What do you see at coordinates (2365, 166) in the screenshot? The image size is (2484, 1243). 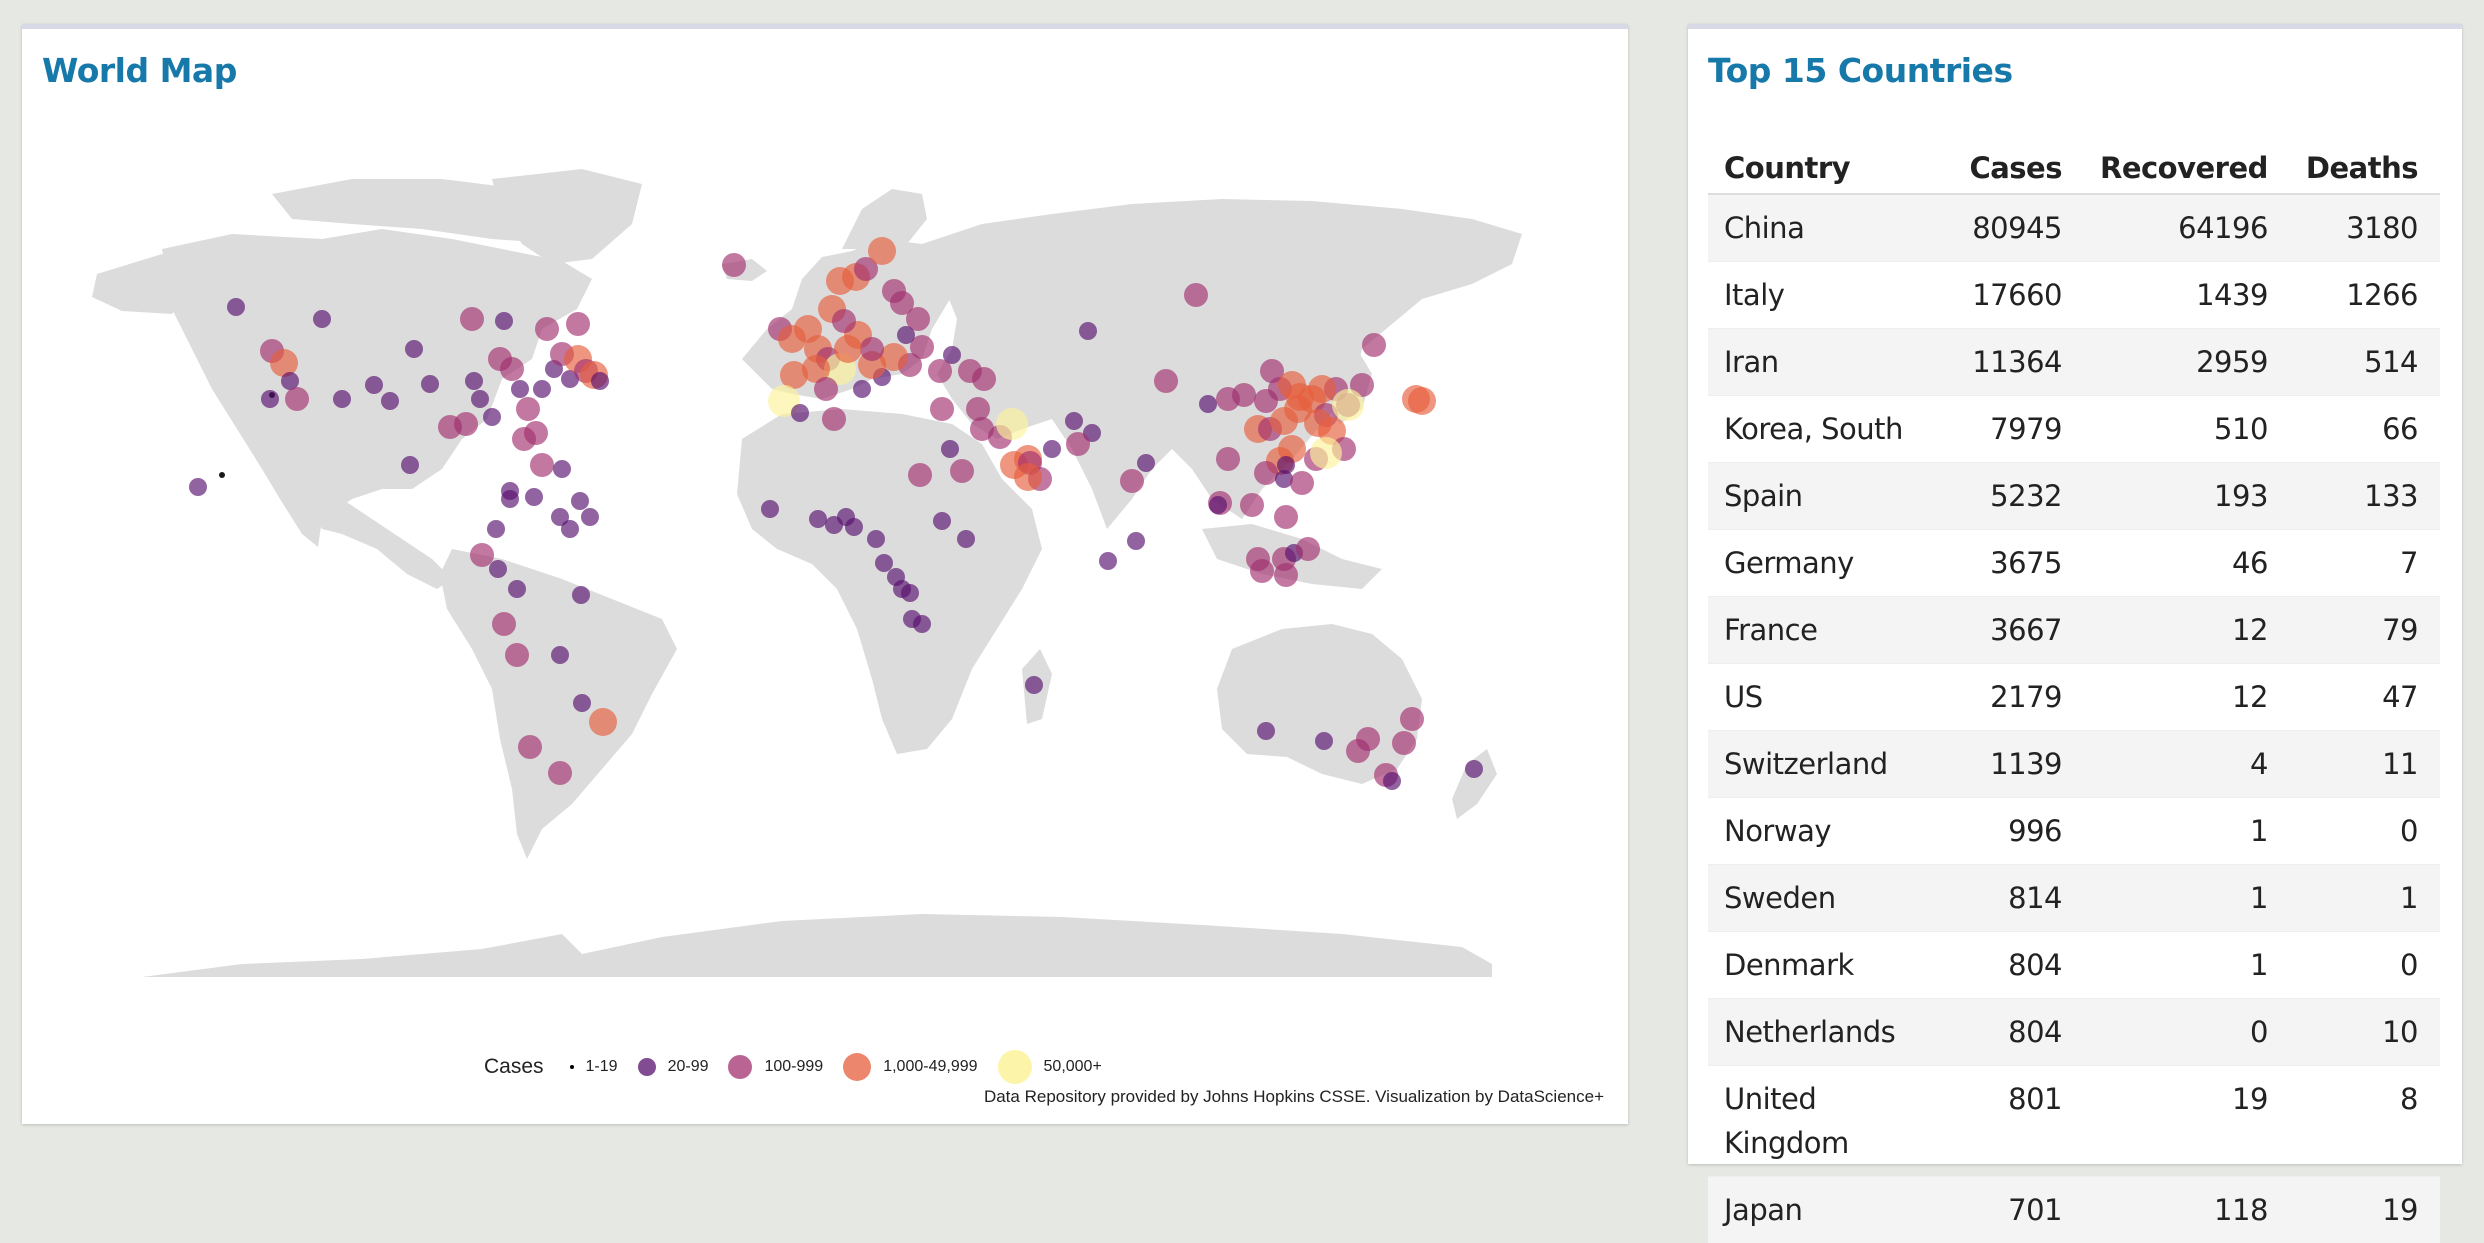 I see `column-header-deaths: Deaths` at bounding box center [2365, 166].